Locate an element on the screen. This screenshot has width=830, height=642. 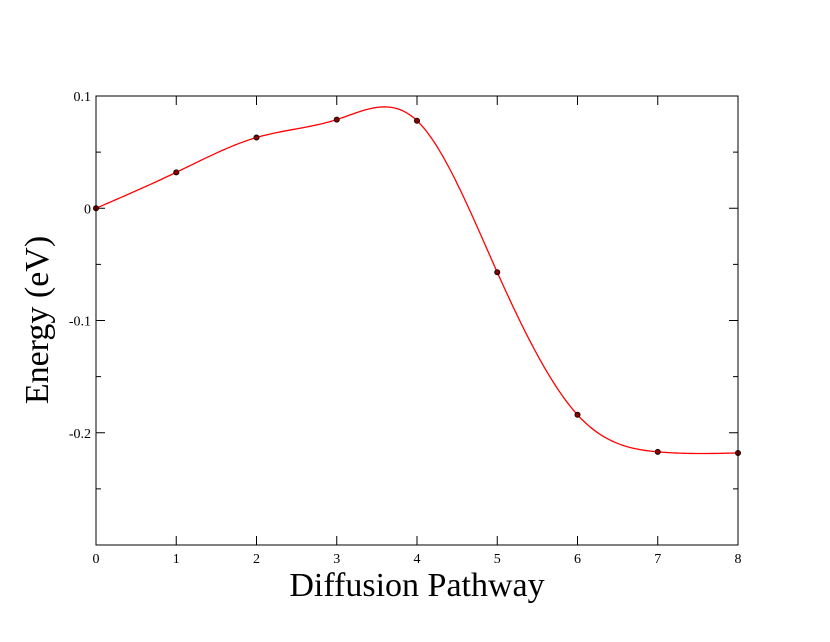
y-tick-label: -0.1 is located at coordinates (80, 322).